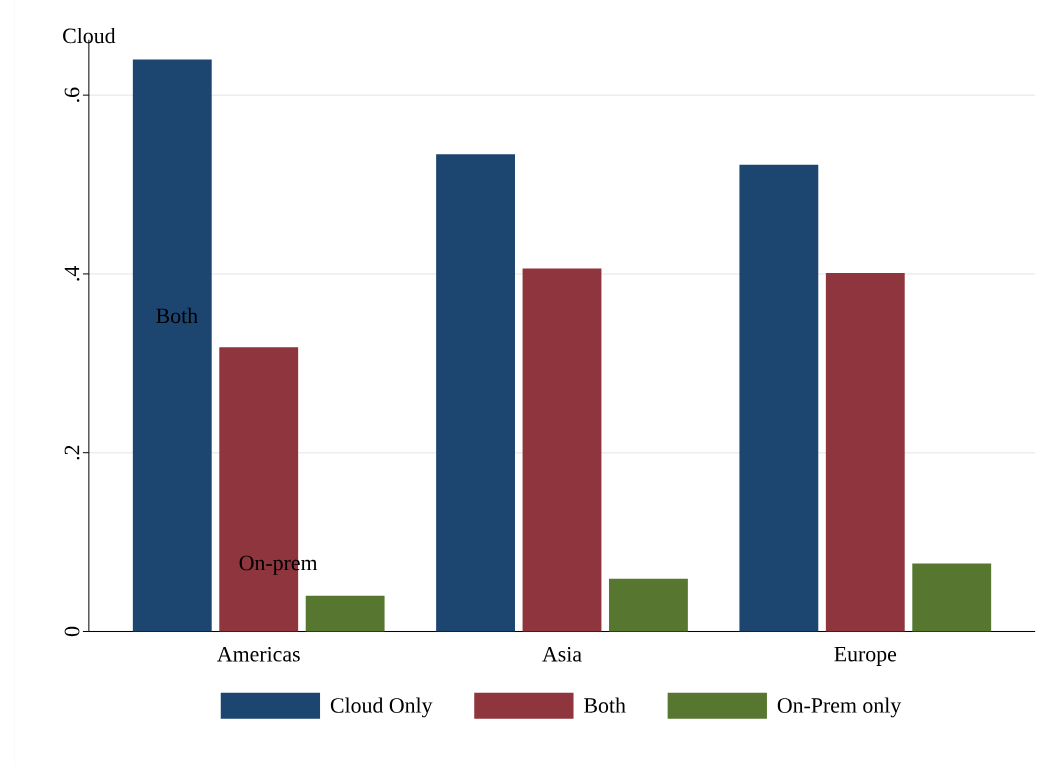 The height and width of the screenshot is (767, 1052). What do you see at coordinates (839, 707) in the screenshot?
I see `legend-label: On-Prem only` at bounding box center [839, 707].